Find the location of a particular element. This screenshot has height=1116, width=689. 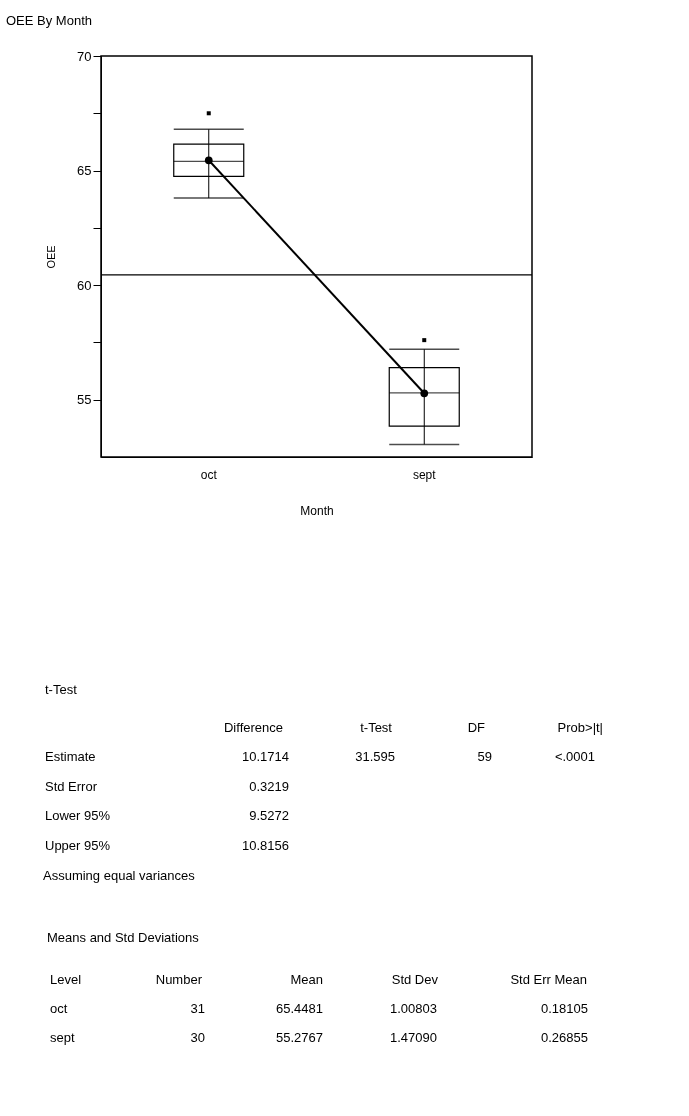

text: Std Dev is located at coordinates (415, 979).